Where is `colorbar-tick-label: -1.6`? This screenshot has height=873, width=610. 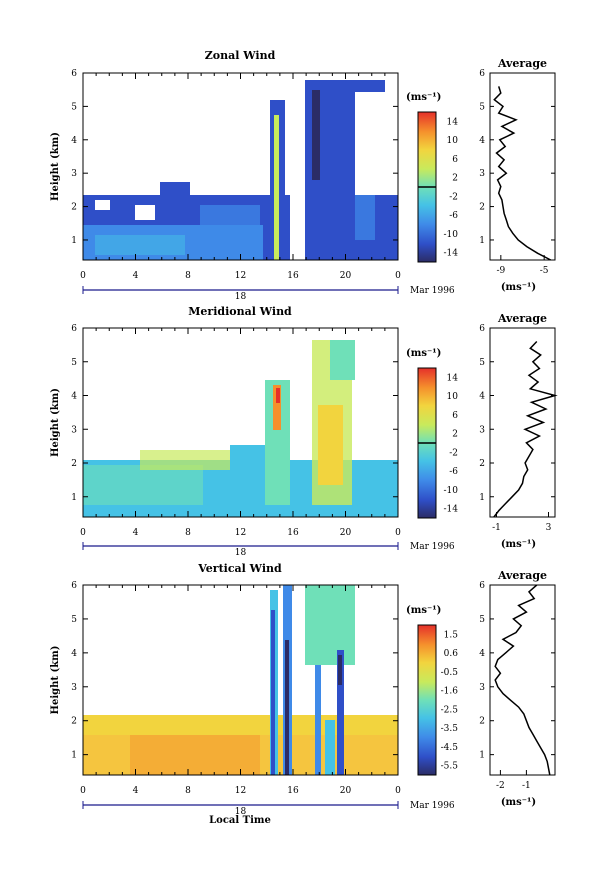
colorbar-tick-label: -1.6 is located at coordinates (450, 692).